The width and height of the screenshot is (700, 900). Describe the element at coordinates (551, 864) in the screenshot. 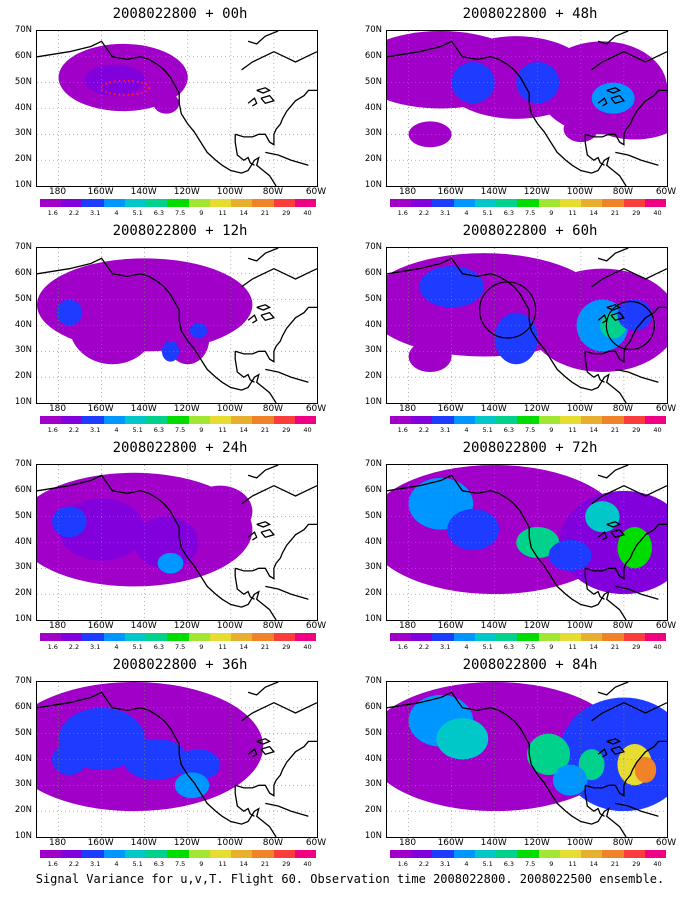

I see `colorbar-label: 9` at that location.